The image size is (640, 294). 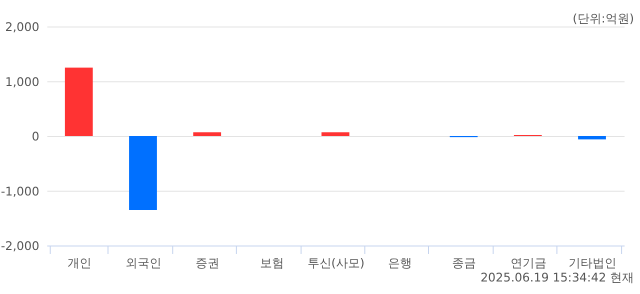 What do you see at coordinates (336, 263) in the screenshot?
I see `x-tick-label: 투신(사모)` at bounding box center [336, 263].